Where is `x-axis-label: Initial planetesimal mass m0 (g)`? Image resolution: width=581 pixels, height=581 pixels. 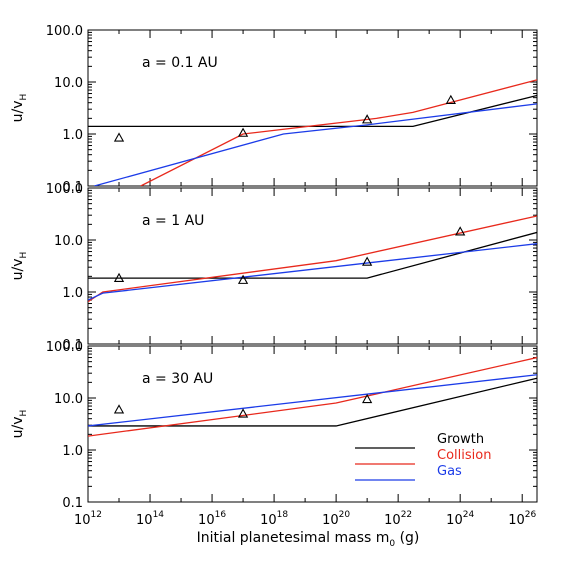 x-axis-label: Initial planetesimal mass m0 (g) is located at coordinates (308, 539).